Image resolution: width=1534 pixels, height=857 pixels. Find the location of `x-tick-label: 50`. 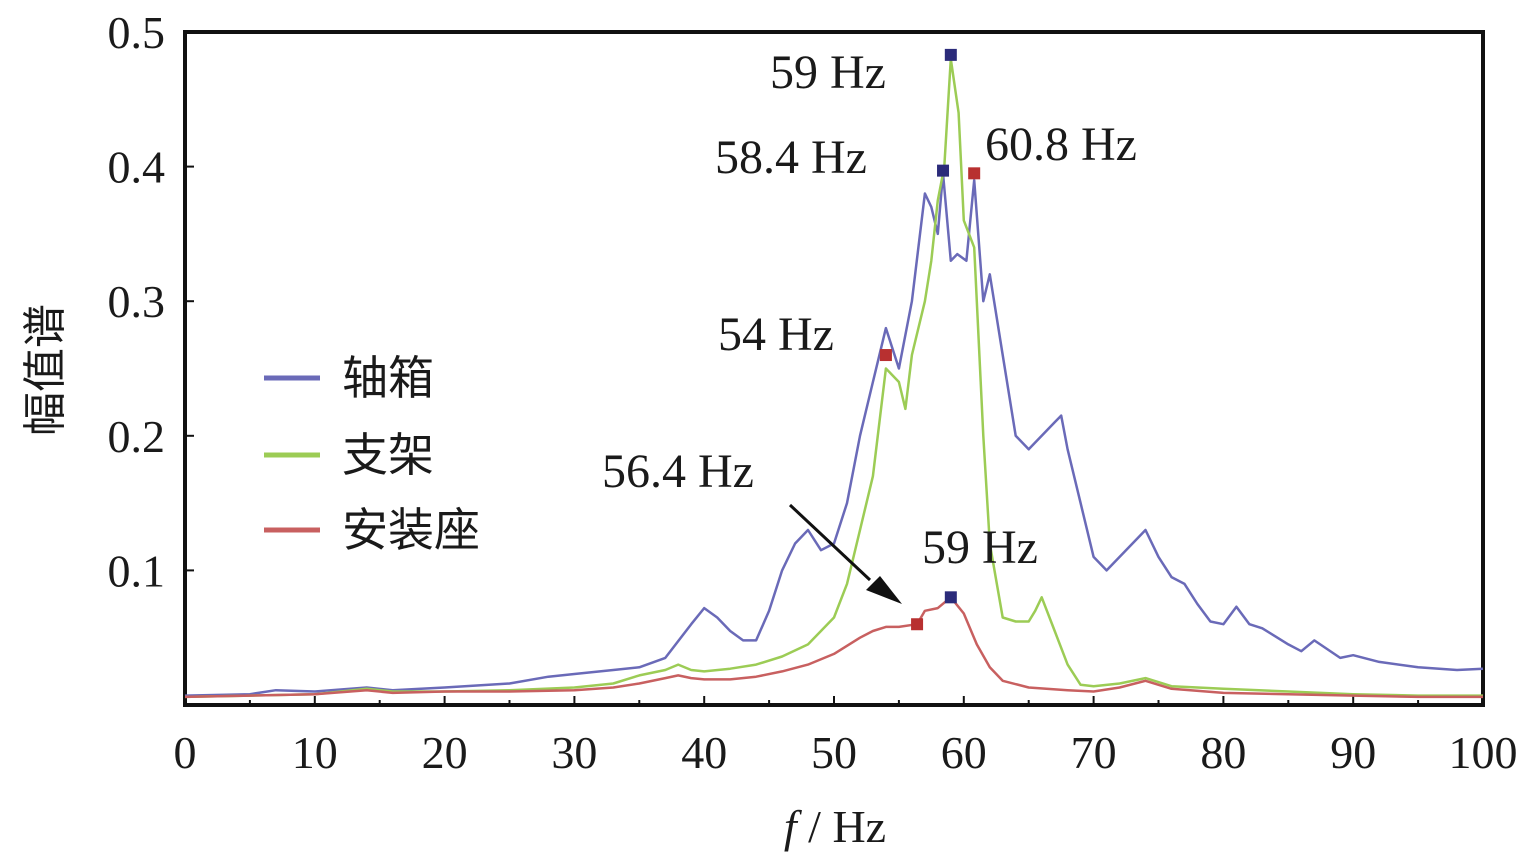

x-tick-label: 50 is located at coordinates (834, 752).